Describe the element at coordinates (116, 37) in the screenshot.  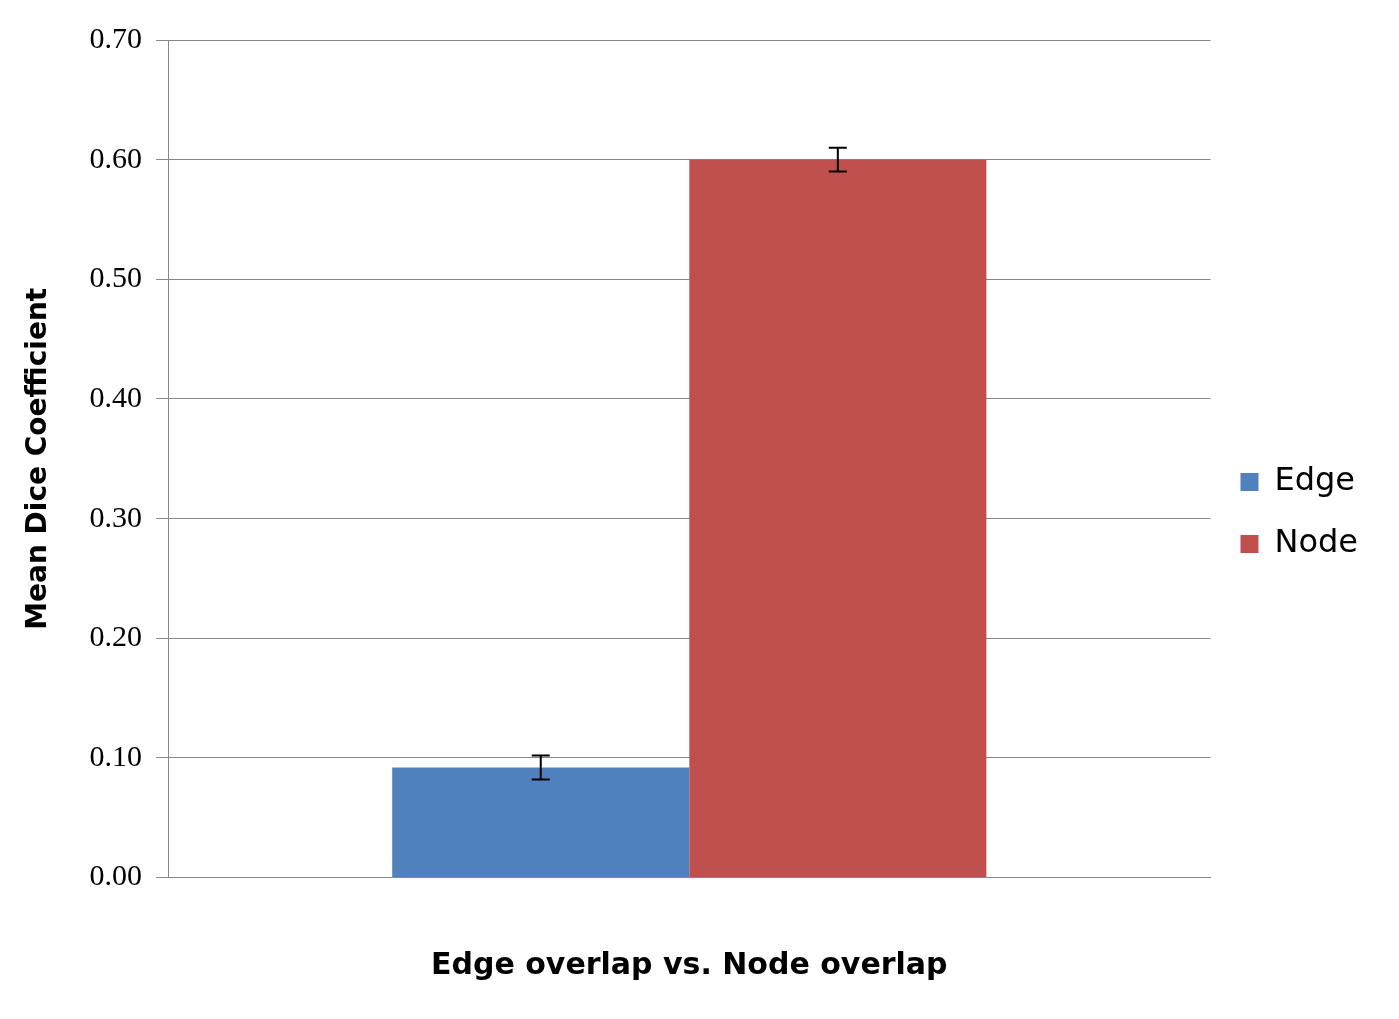
I see `y-tick-label: 0.70` at that location.